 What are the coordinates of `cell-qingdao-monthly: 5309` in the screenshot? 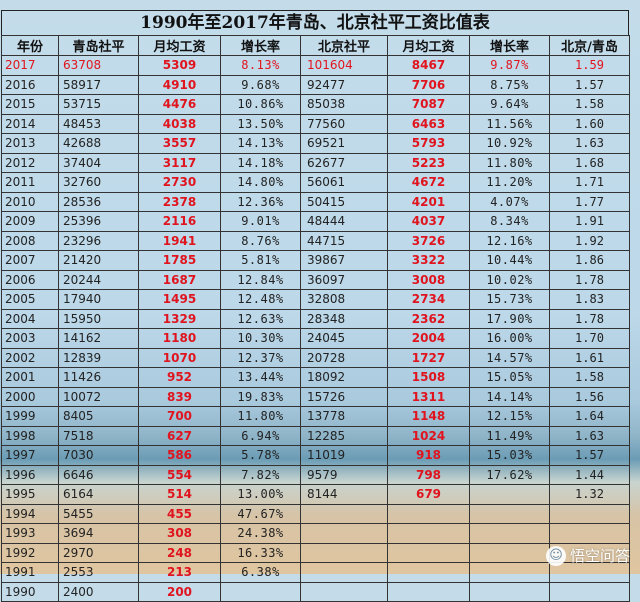 It's located at (179, 65).